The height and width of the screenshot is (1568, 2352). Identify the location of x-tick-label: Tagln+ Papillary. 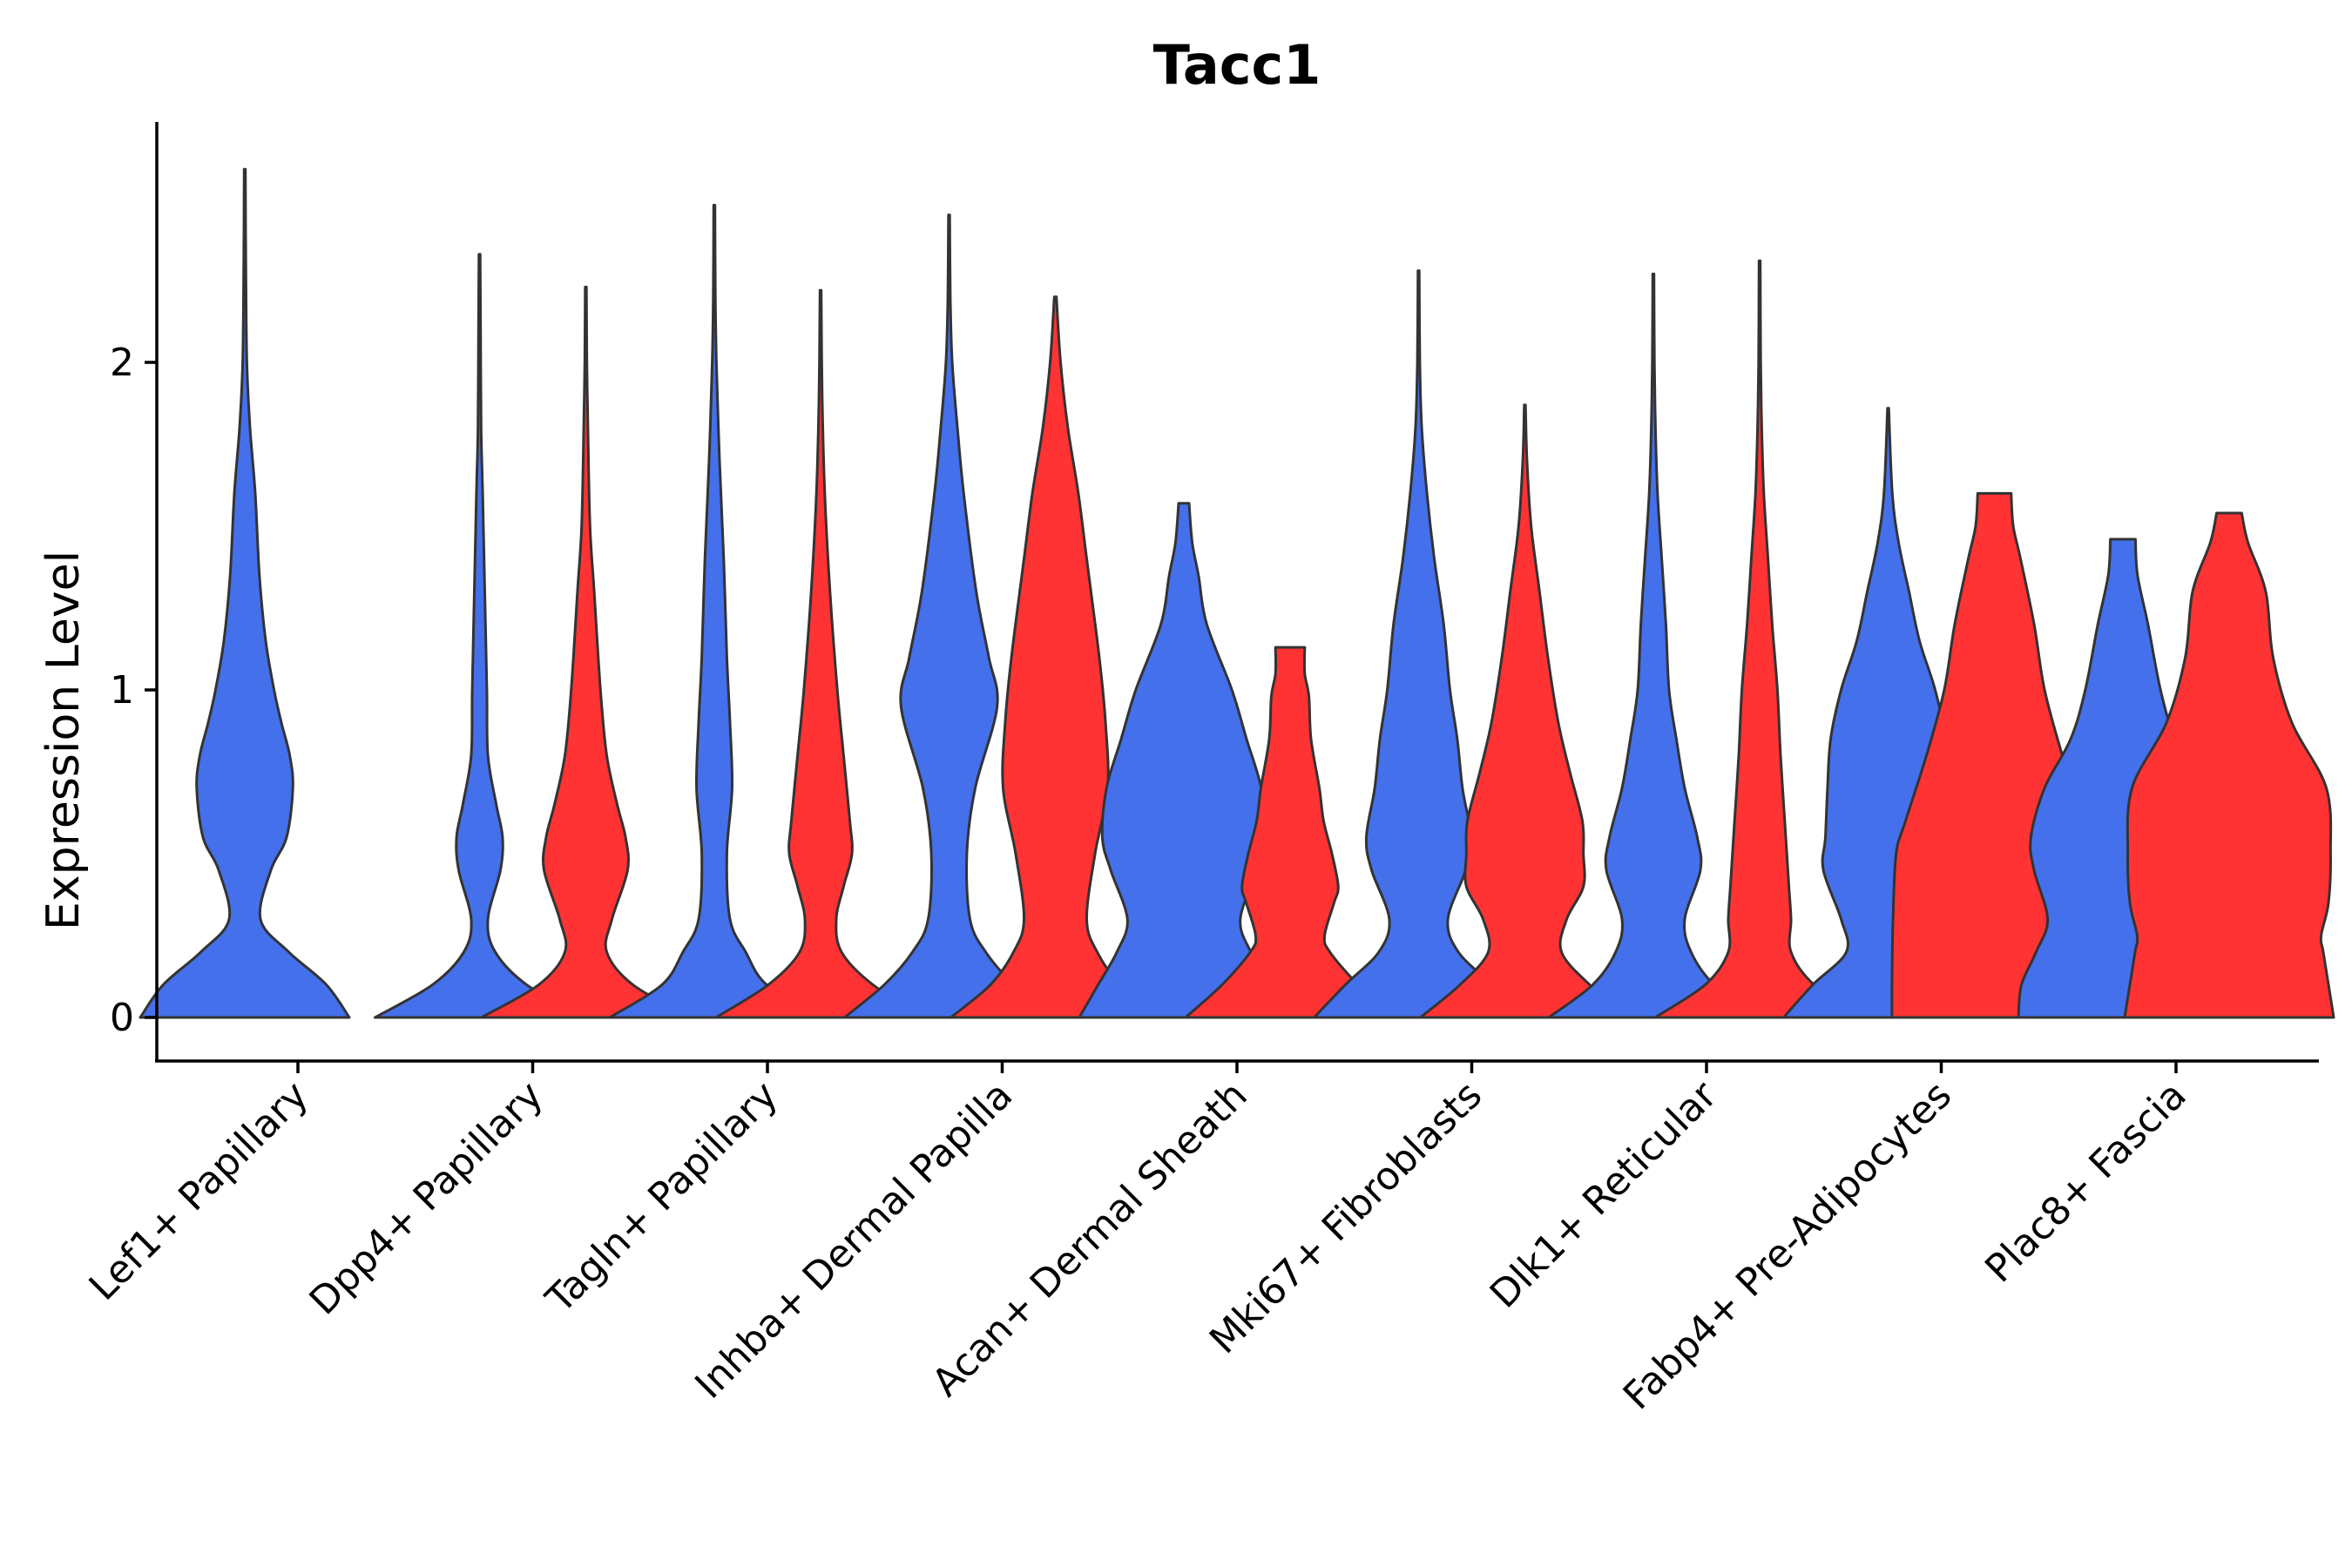
(662, 1197).